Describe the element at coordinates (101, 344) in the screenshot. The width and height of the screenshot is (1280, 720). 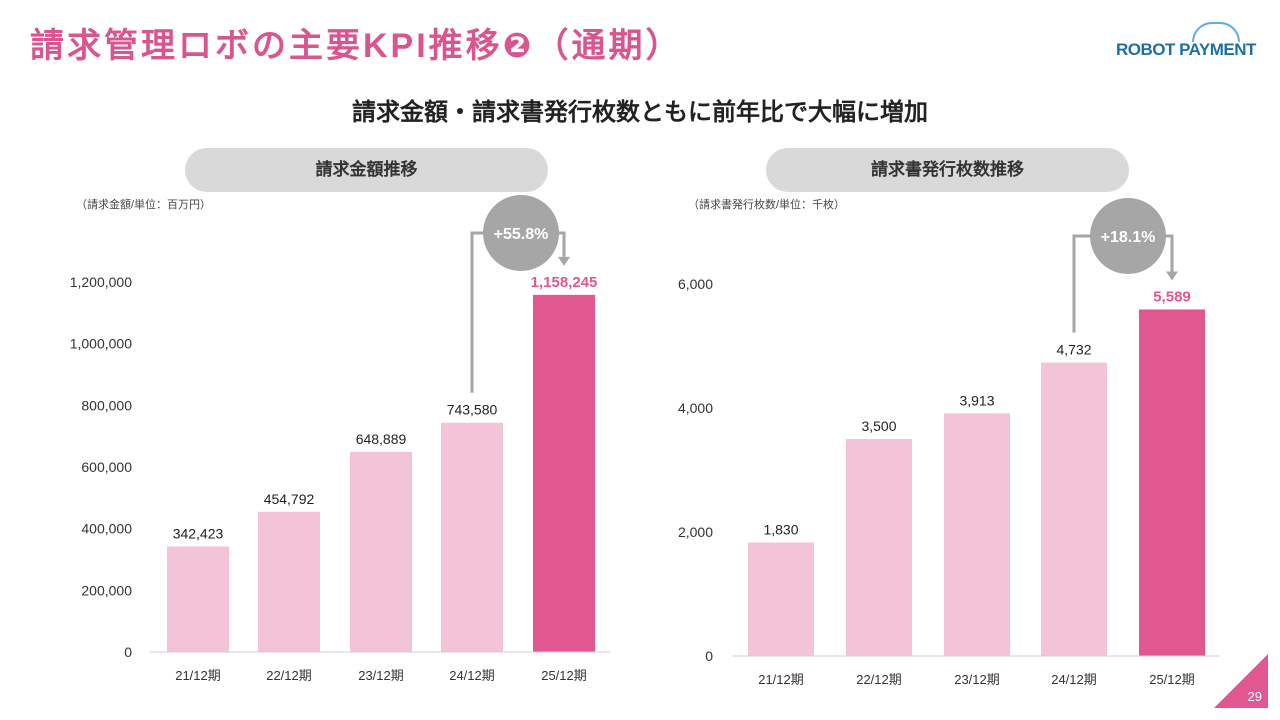
I see `y-tick-label: 1,000,000` at that location.